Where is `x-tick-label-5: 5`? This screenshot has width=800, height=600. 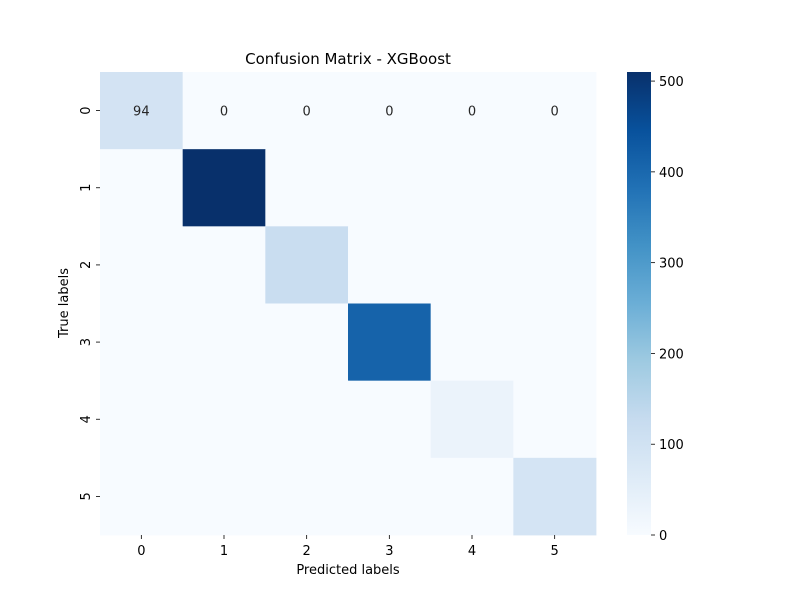
x-tick-label-5: 5 is located at coordinates (555, 551).